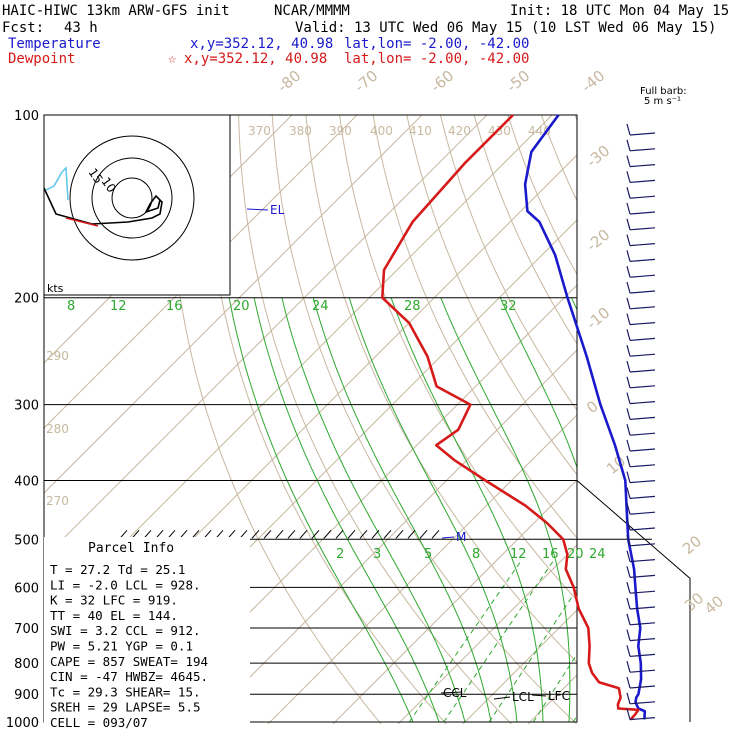 The height and width of the screenshot is (740, 740). What do you see at coordinates (256, 59) in the screenshot?
I see `dewpoint-xy: x,y=352.12, 40.98` at bounding box center [256, 59].